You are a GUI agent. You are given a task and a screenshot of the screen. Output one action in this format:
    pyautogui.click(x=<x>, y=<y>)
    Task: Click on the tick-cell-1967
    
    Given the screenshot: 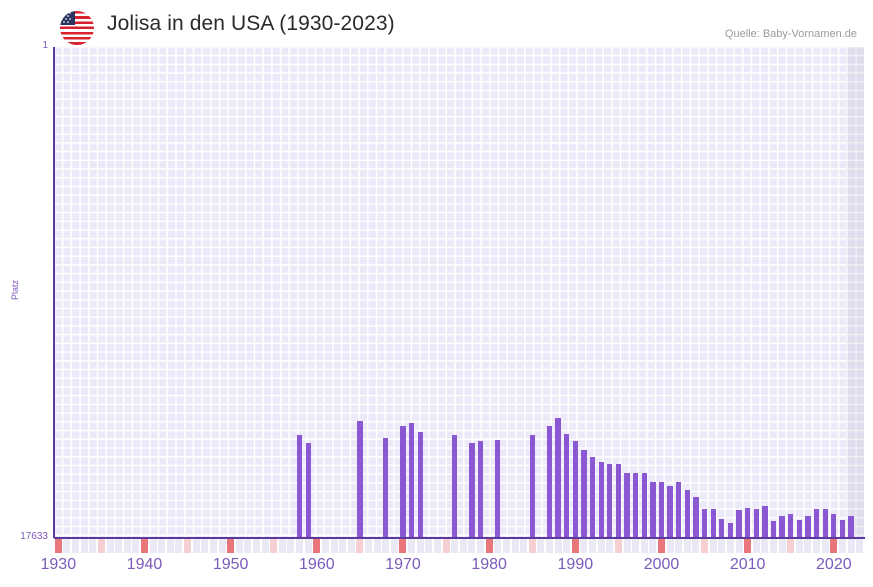 What is the action you would take?
    pyautogui.click(x=377, y=546)
    